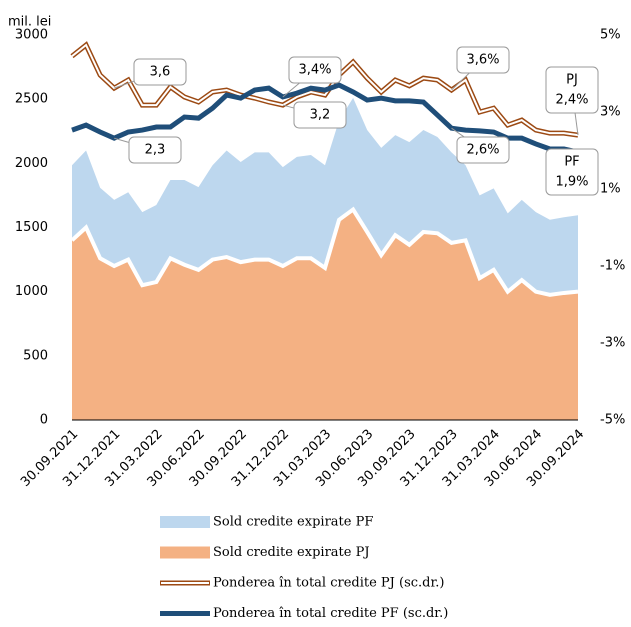  Describe the element at coordinates (610, 189) in the screenshot. I see `y2-tick-label: 1%` at that location.